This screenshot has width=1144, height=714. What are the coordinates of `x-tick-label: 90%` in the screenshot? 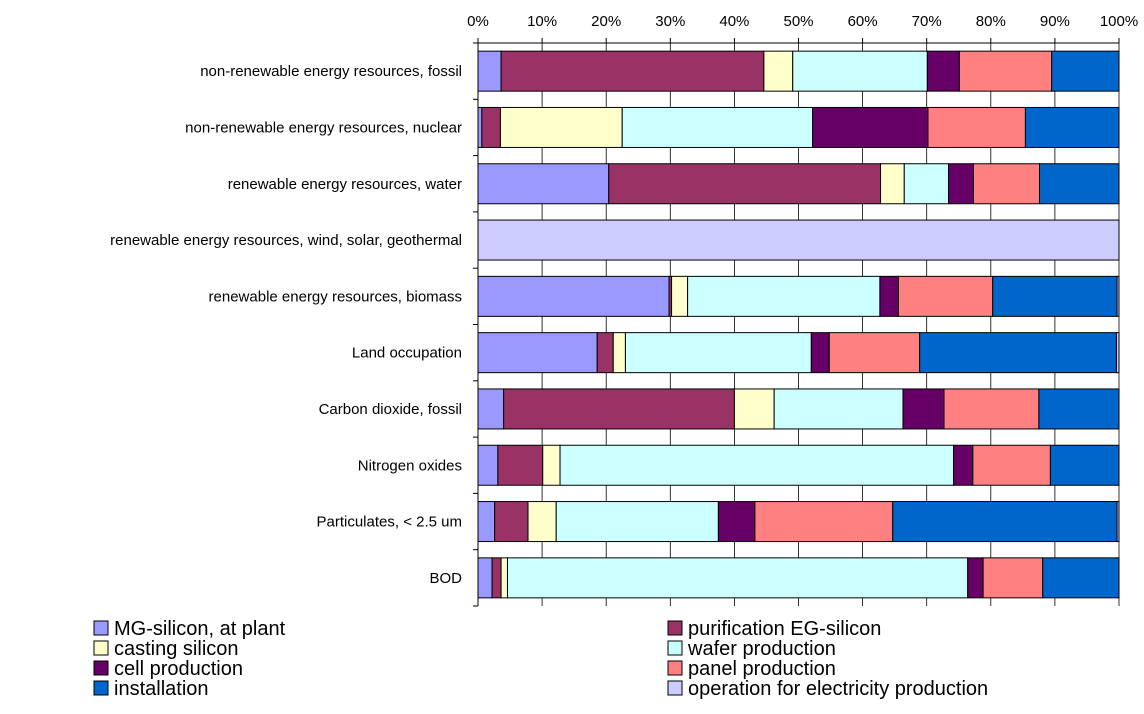 It's located at (1055, 21).